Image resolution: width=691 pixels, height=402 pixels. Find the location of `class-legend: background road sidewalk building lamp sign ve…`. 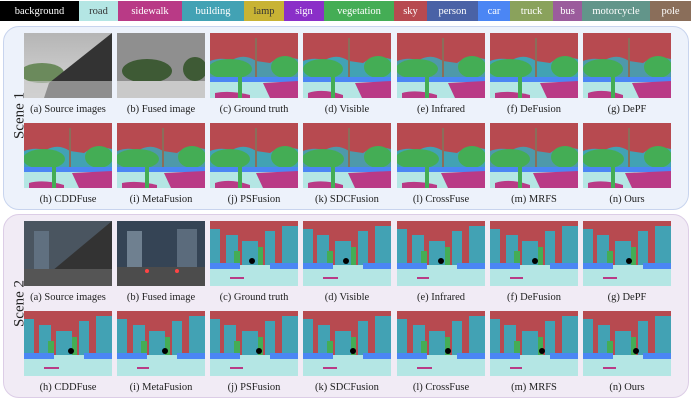

class-legend: background road sidewalk building lamp sign ve… is located at coordinates (345, 11).